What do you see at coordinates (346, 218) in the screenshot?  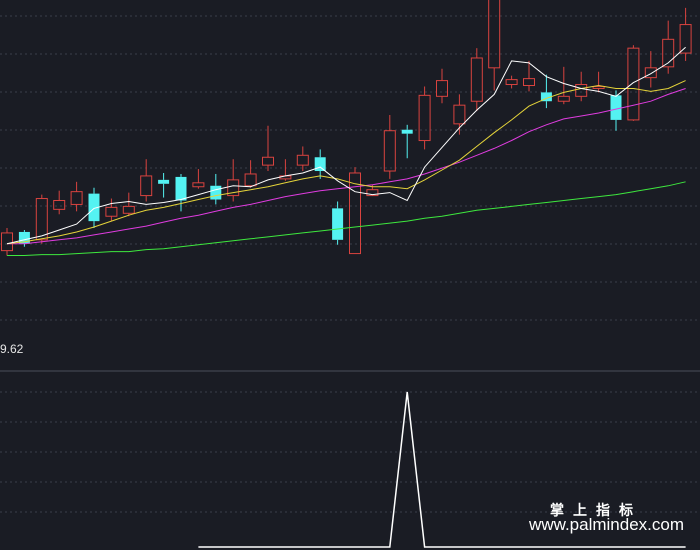 I see `ma60-line` at bounding box center [346, 218].